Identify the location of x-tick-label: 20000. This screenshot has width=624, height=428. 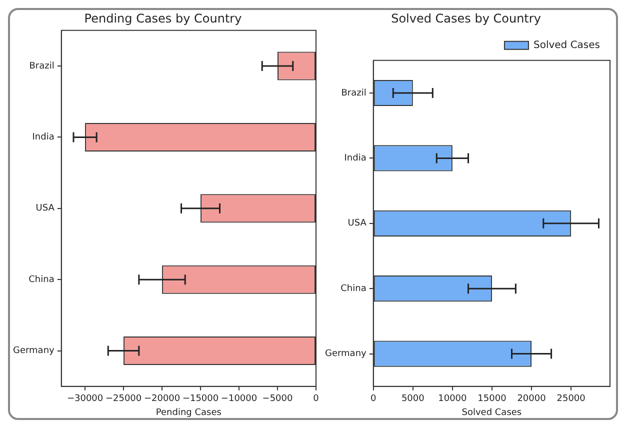
(531, 399).